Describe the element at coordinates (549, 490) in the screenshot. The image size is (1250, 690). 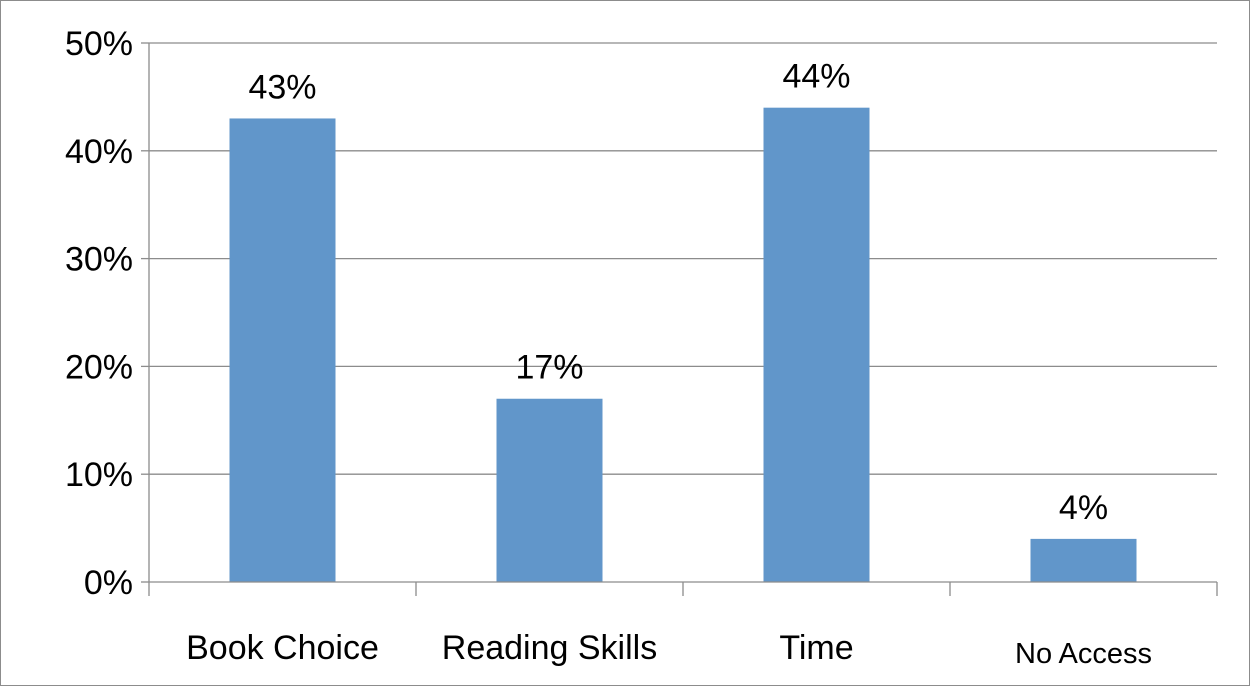
I see `bar-reading-skills` at that location.